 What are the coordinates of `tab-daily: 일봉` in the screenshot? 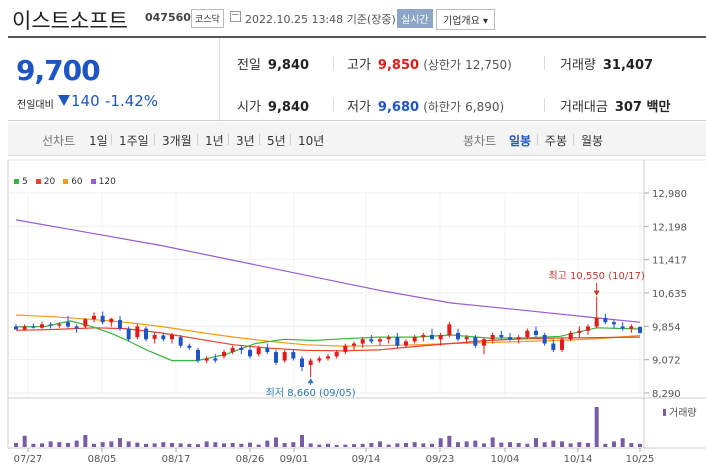 It's located at (520, 141).